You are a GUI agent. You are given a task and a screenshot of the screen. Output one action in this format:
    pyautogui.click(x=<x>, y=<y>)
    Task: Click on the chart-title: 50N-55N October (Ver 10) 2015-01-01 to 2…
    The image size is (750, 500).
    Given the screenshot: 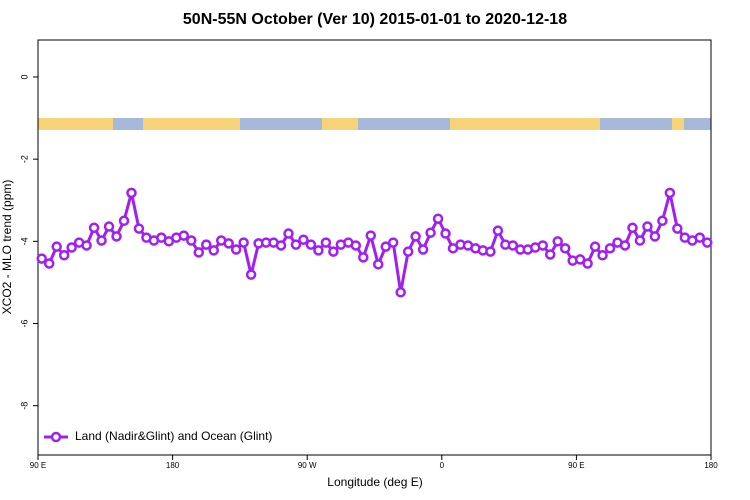 What is the action you would take?
    pyautogui.click(x=375, y=19)
    